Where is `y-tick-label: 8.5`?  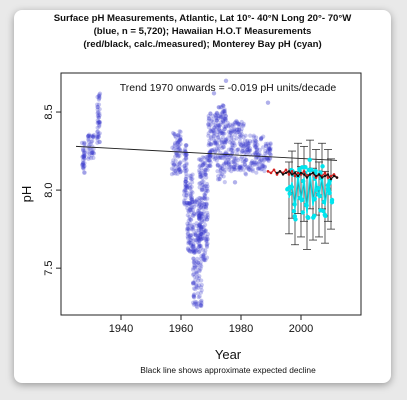 y-tick-label: 8.5 is located at coordinates (49, 111).